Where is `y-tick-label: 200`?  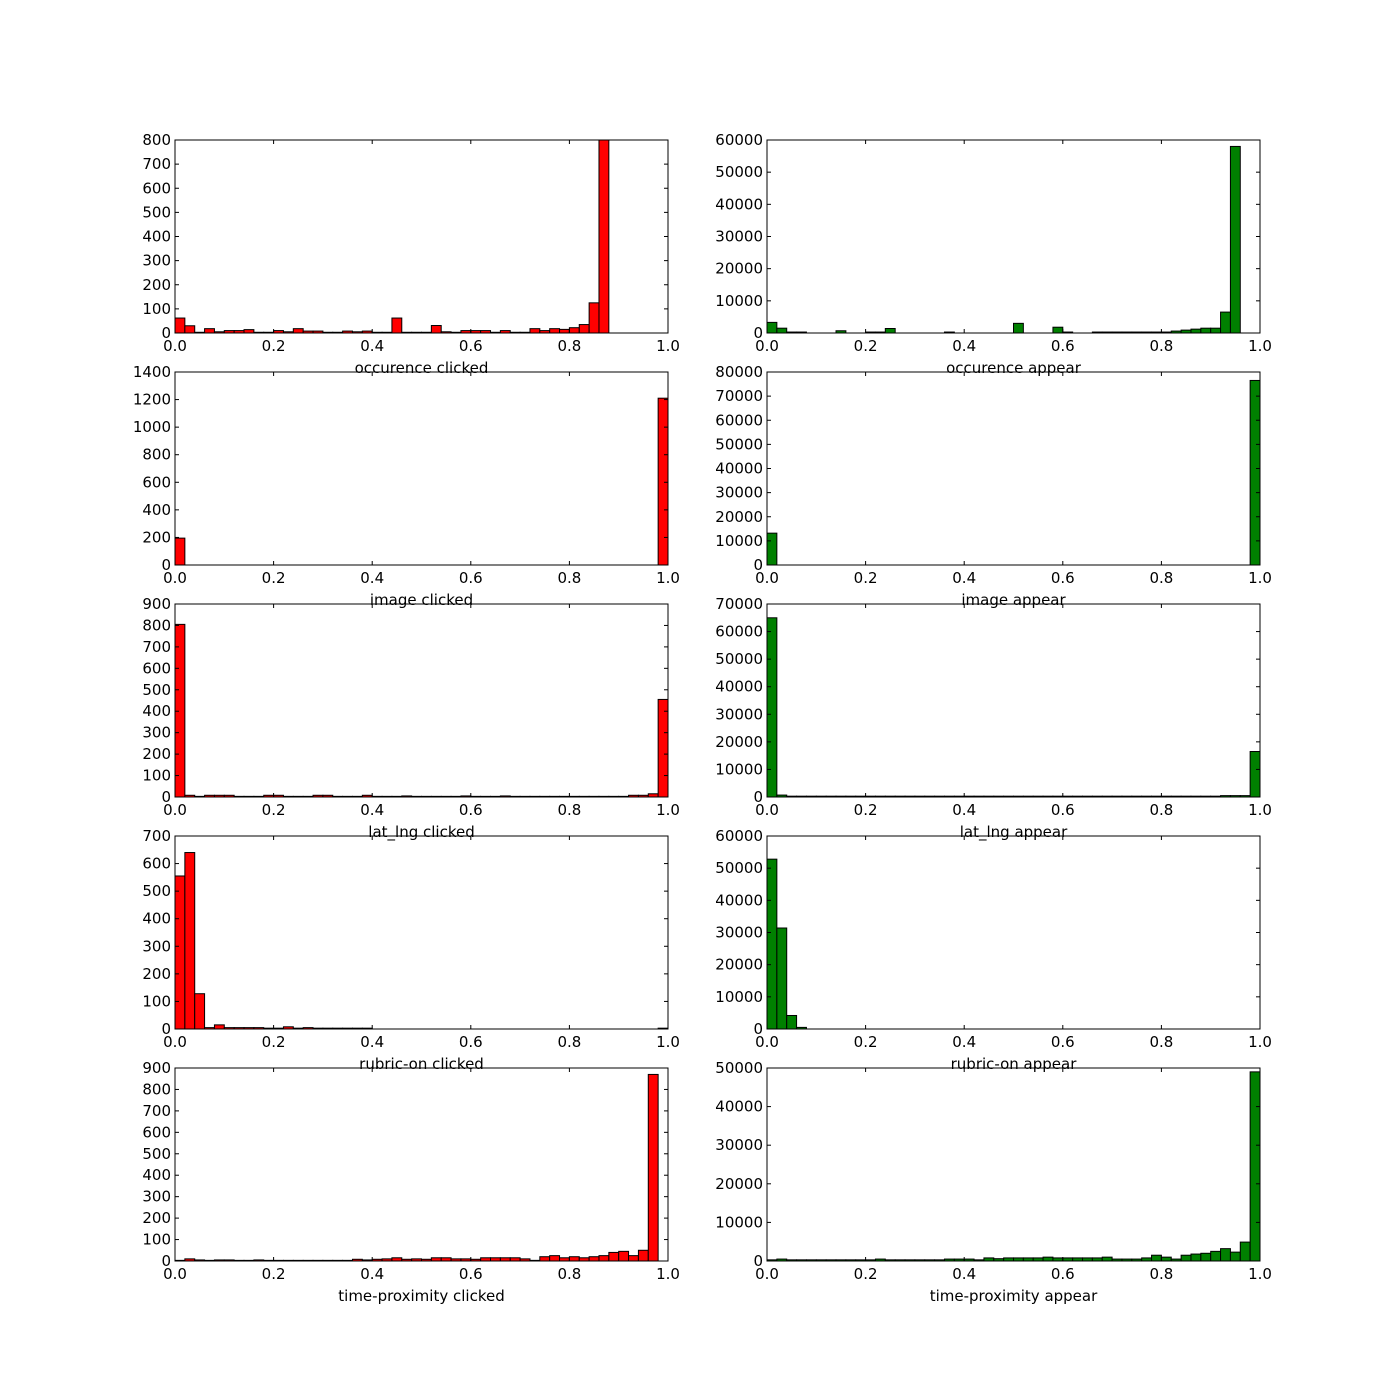
y-tick-label: 200 is located at coordinates (156, 974).